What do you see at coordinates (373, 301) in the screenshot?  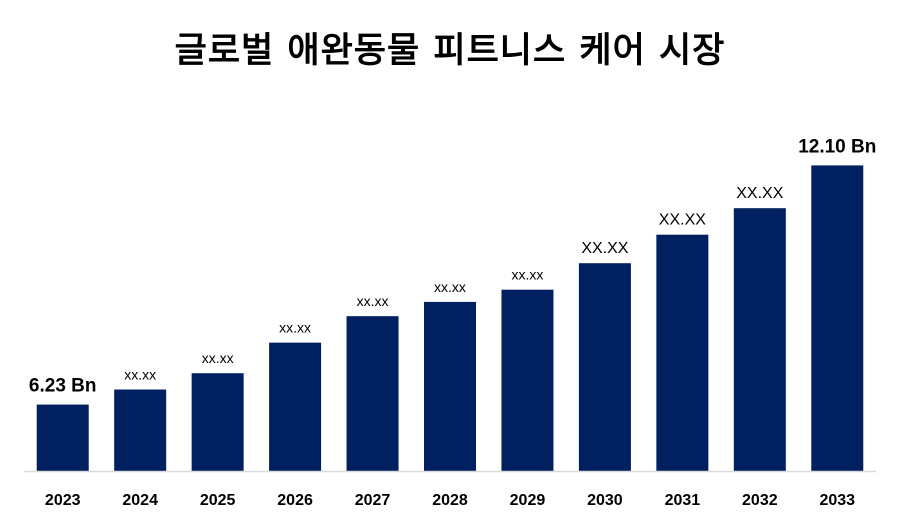 I see `data-label-2027: xx.xx` at bounding box center [373, 301].